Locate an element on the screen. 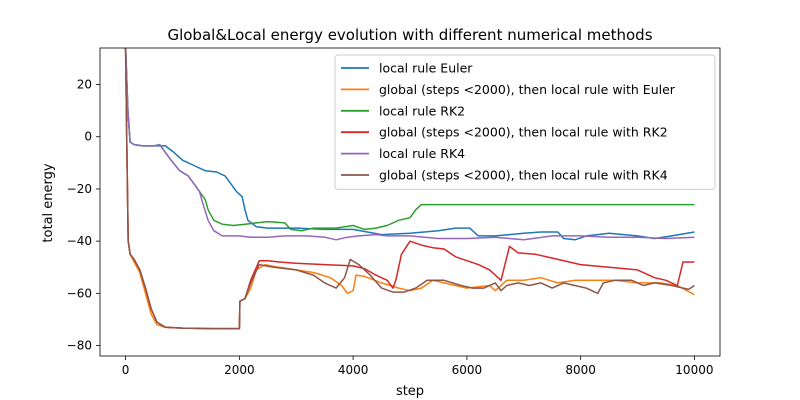 The height and width of the screenshot is (400, 800). legend-label-1: local rule Euler is located at coordinates (426, 68).